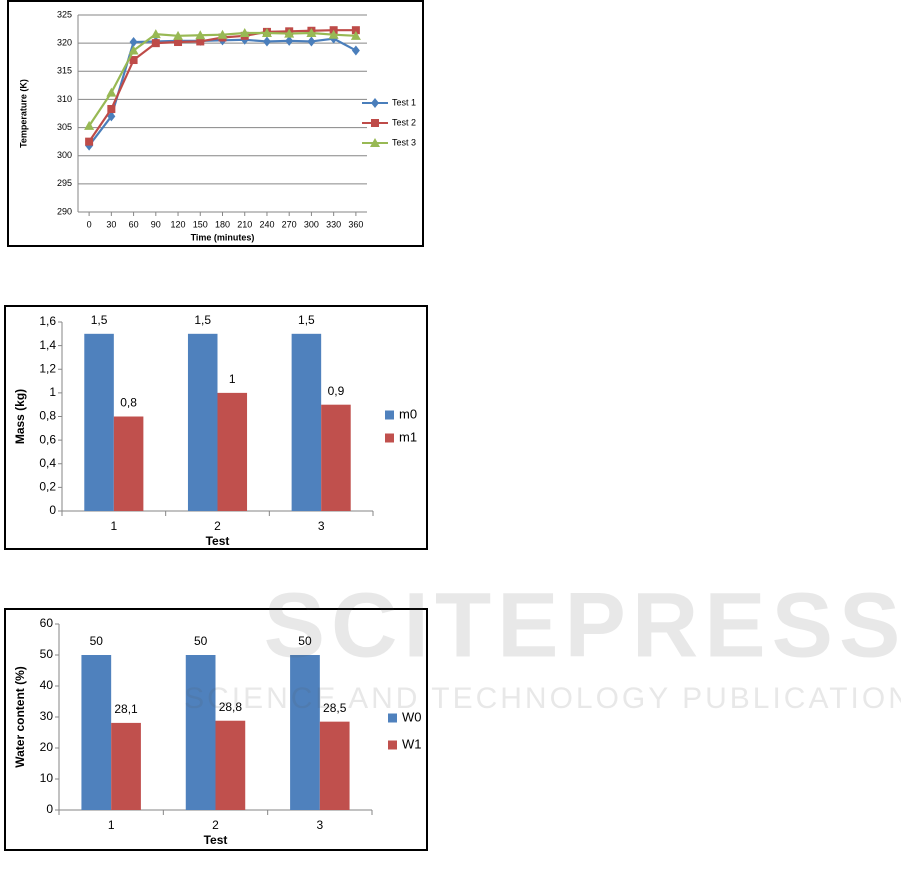  I want to click on y-tick-label: 0,8, so click(47, 416).